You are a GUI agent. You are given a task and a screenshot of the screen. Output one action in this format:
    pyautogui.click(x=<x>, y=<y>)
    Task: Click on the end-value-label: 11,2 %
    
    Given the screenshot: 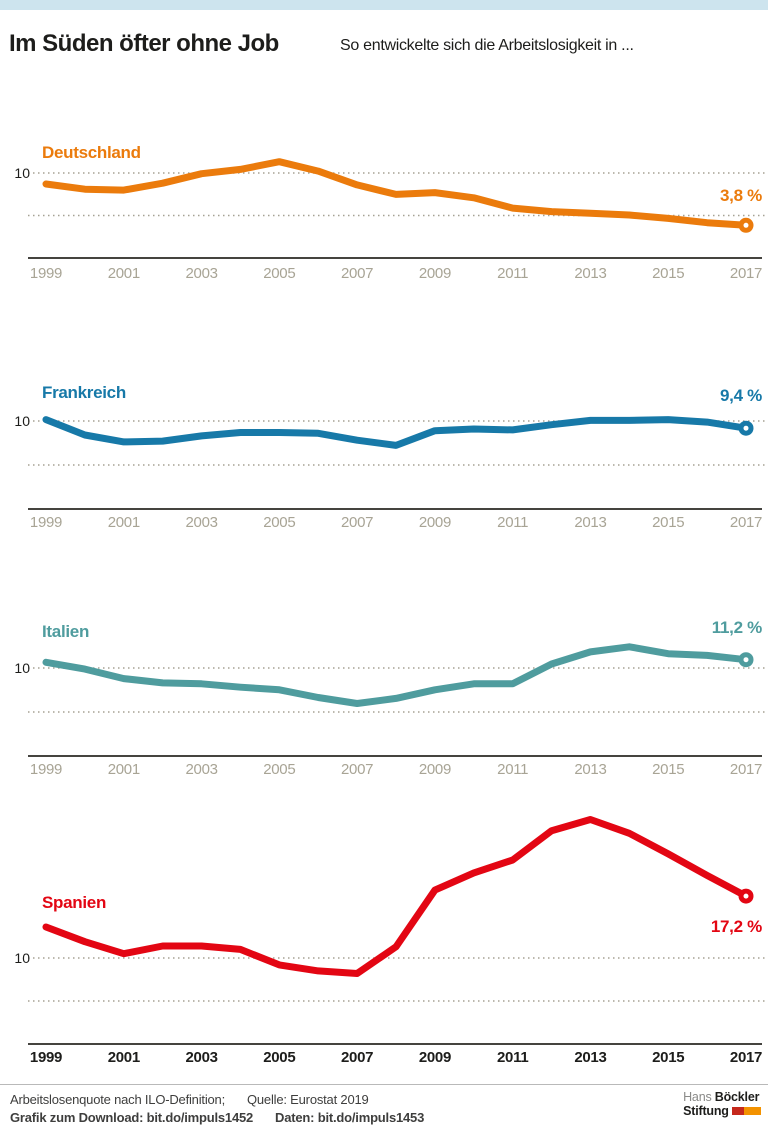 What is the action you would take?
    pyautogui.click(x=737, y=627)
    